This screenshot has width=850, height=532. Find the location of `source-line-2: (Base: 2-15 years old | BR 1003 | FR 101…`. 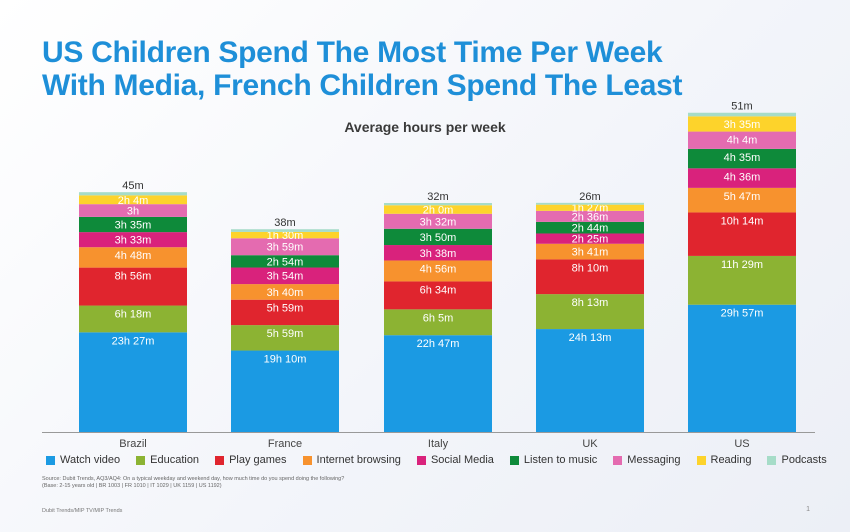

source-line-2: (Base: 2-15 years old | BR 1003 | FR 101… is located at coordinates (132, 486).